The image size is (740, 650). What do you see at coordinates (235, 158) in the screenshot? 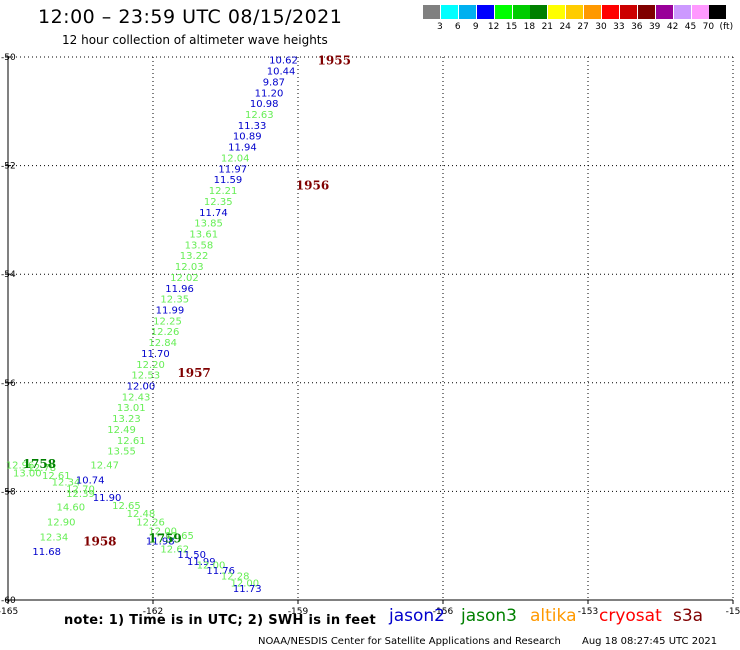
I see `wave-height-label: 12.04` at bounding box center [235, 158].